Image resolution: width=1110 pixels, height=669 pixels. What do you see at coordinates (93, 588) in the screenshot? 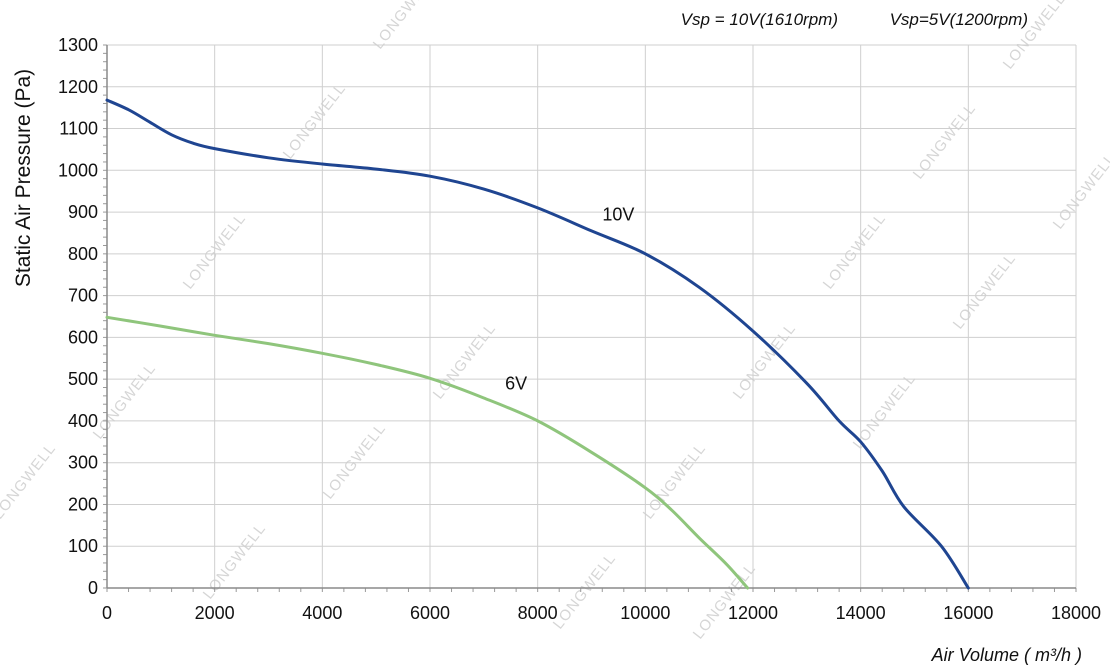
I see `y-tick-label: 0` at bounding box center [93, 588].